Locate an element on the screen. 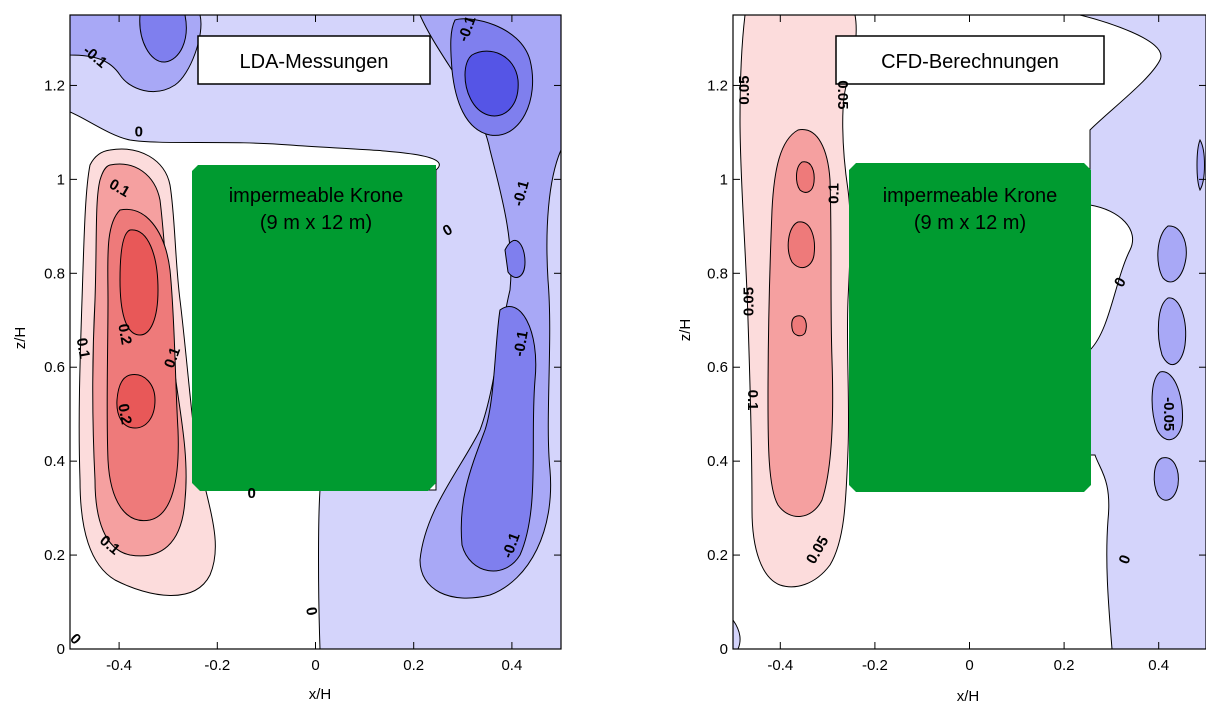 The height and width of the screenshot is (709, 1206). contour-label: -0.05 is located at coordinates (1168, 414).